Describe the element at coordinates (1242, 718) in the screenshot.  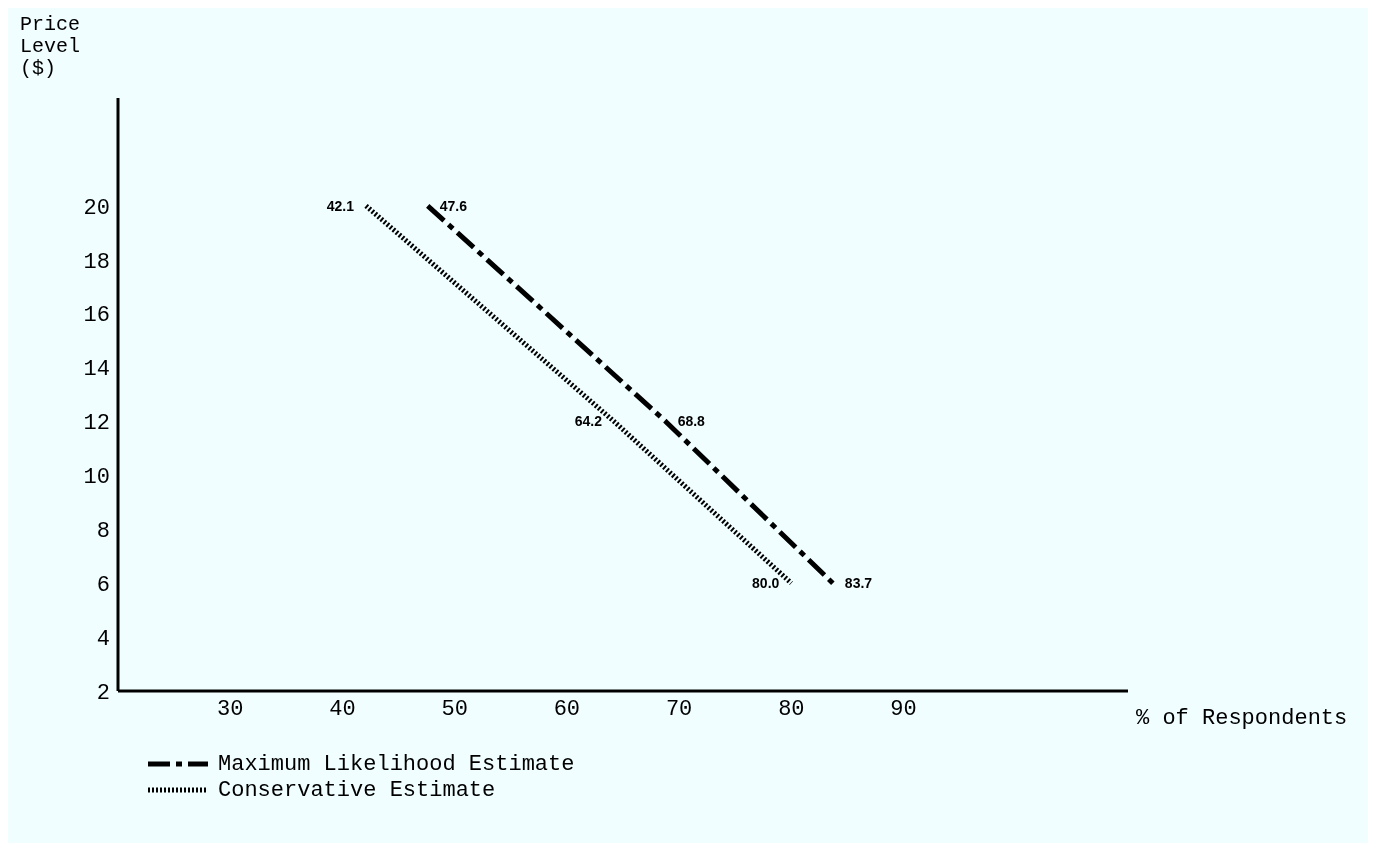
I see `x-axis-title: % of Respondents` at that location.